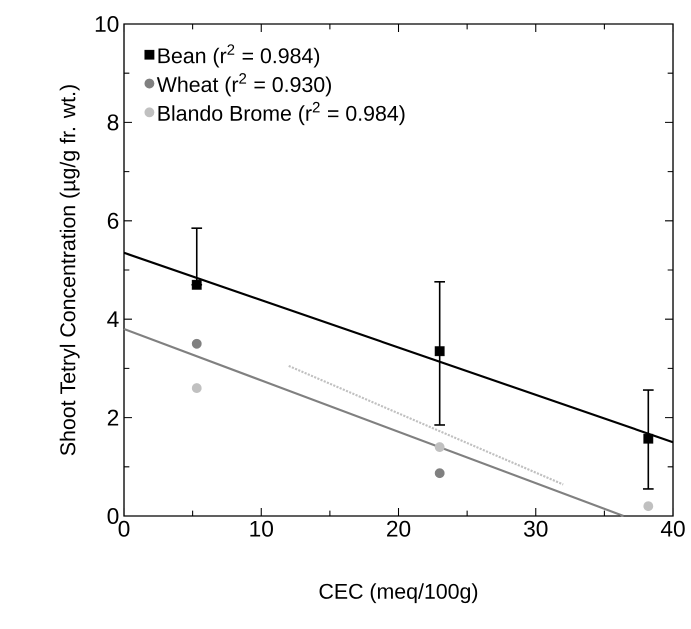  I want to click on y-tick-label: 10, so click(107, 24).